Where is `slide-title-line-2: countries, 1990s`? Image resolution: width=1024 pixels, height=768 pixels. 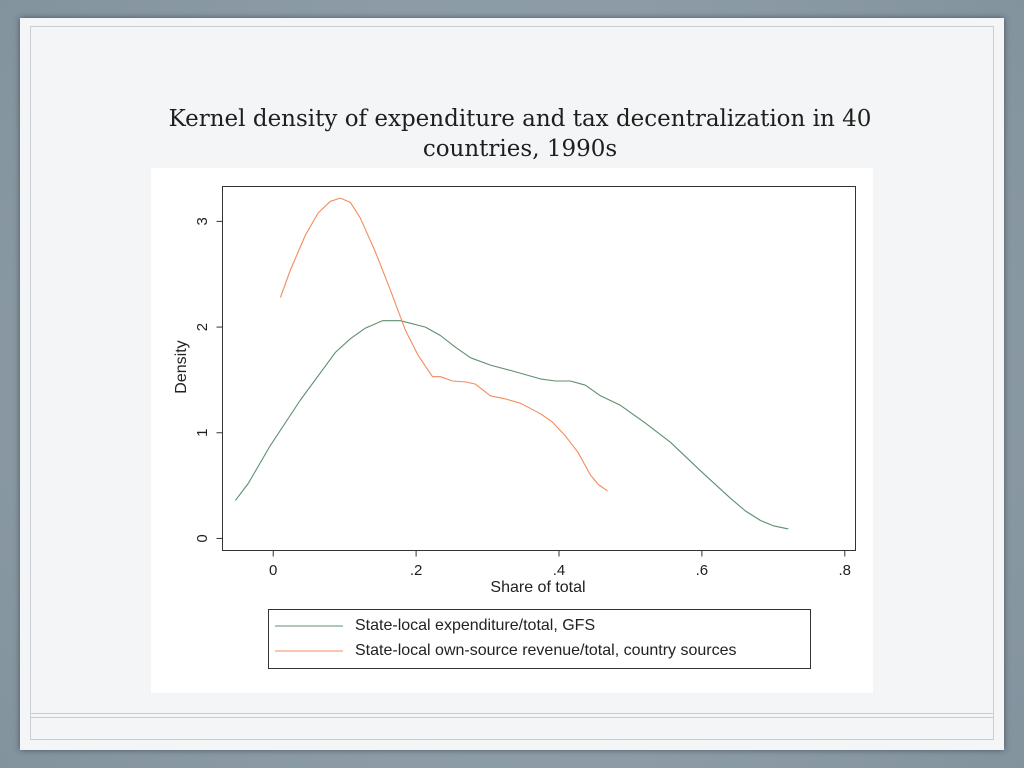
slide-title-line-2: countries, 1990s is located at coordinates (520, 149).